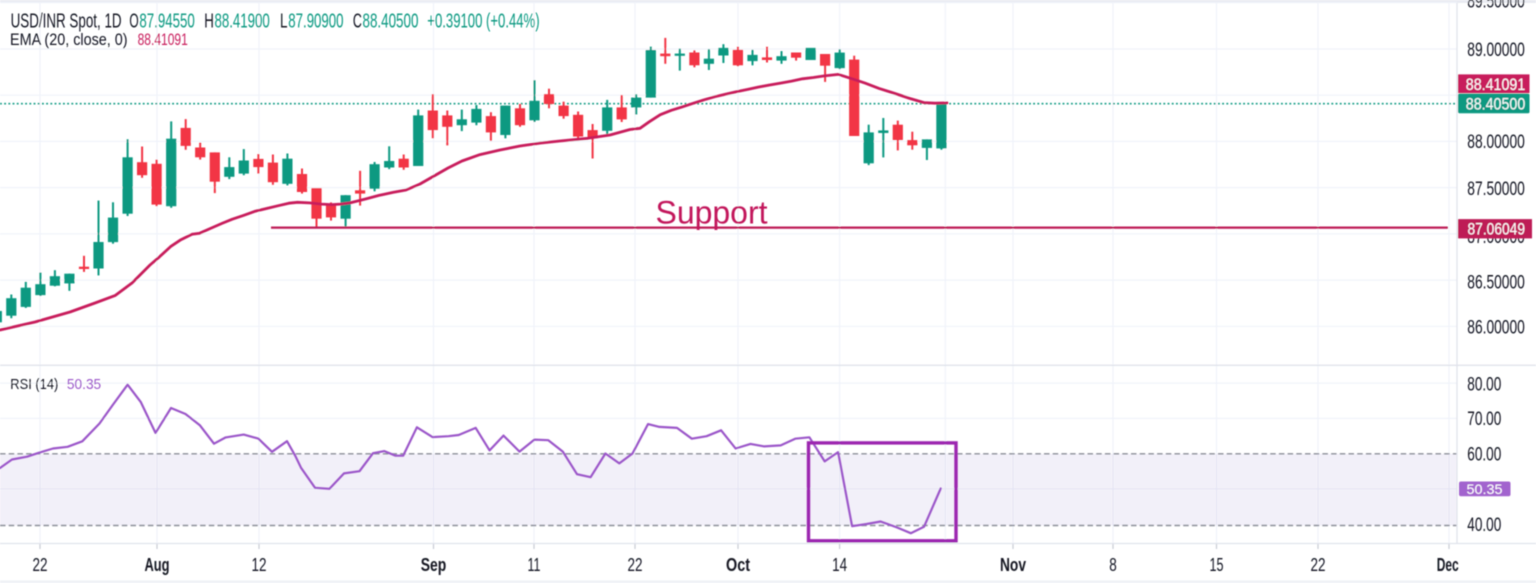 This screenshot has height=583, width=1536. I want to click on svg-text: 11, so click(534, 565).